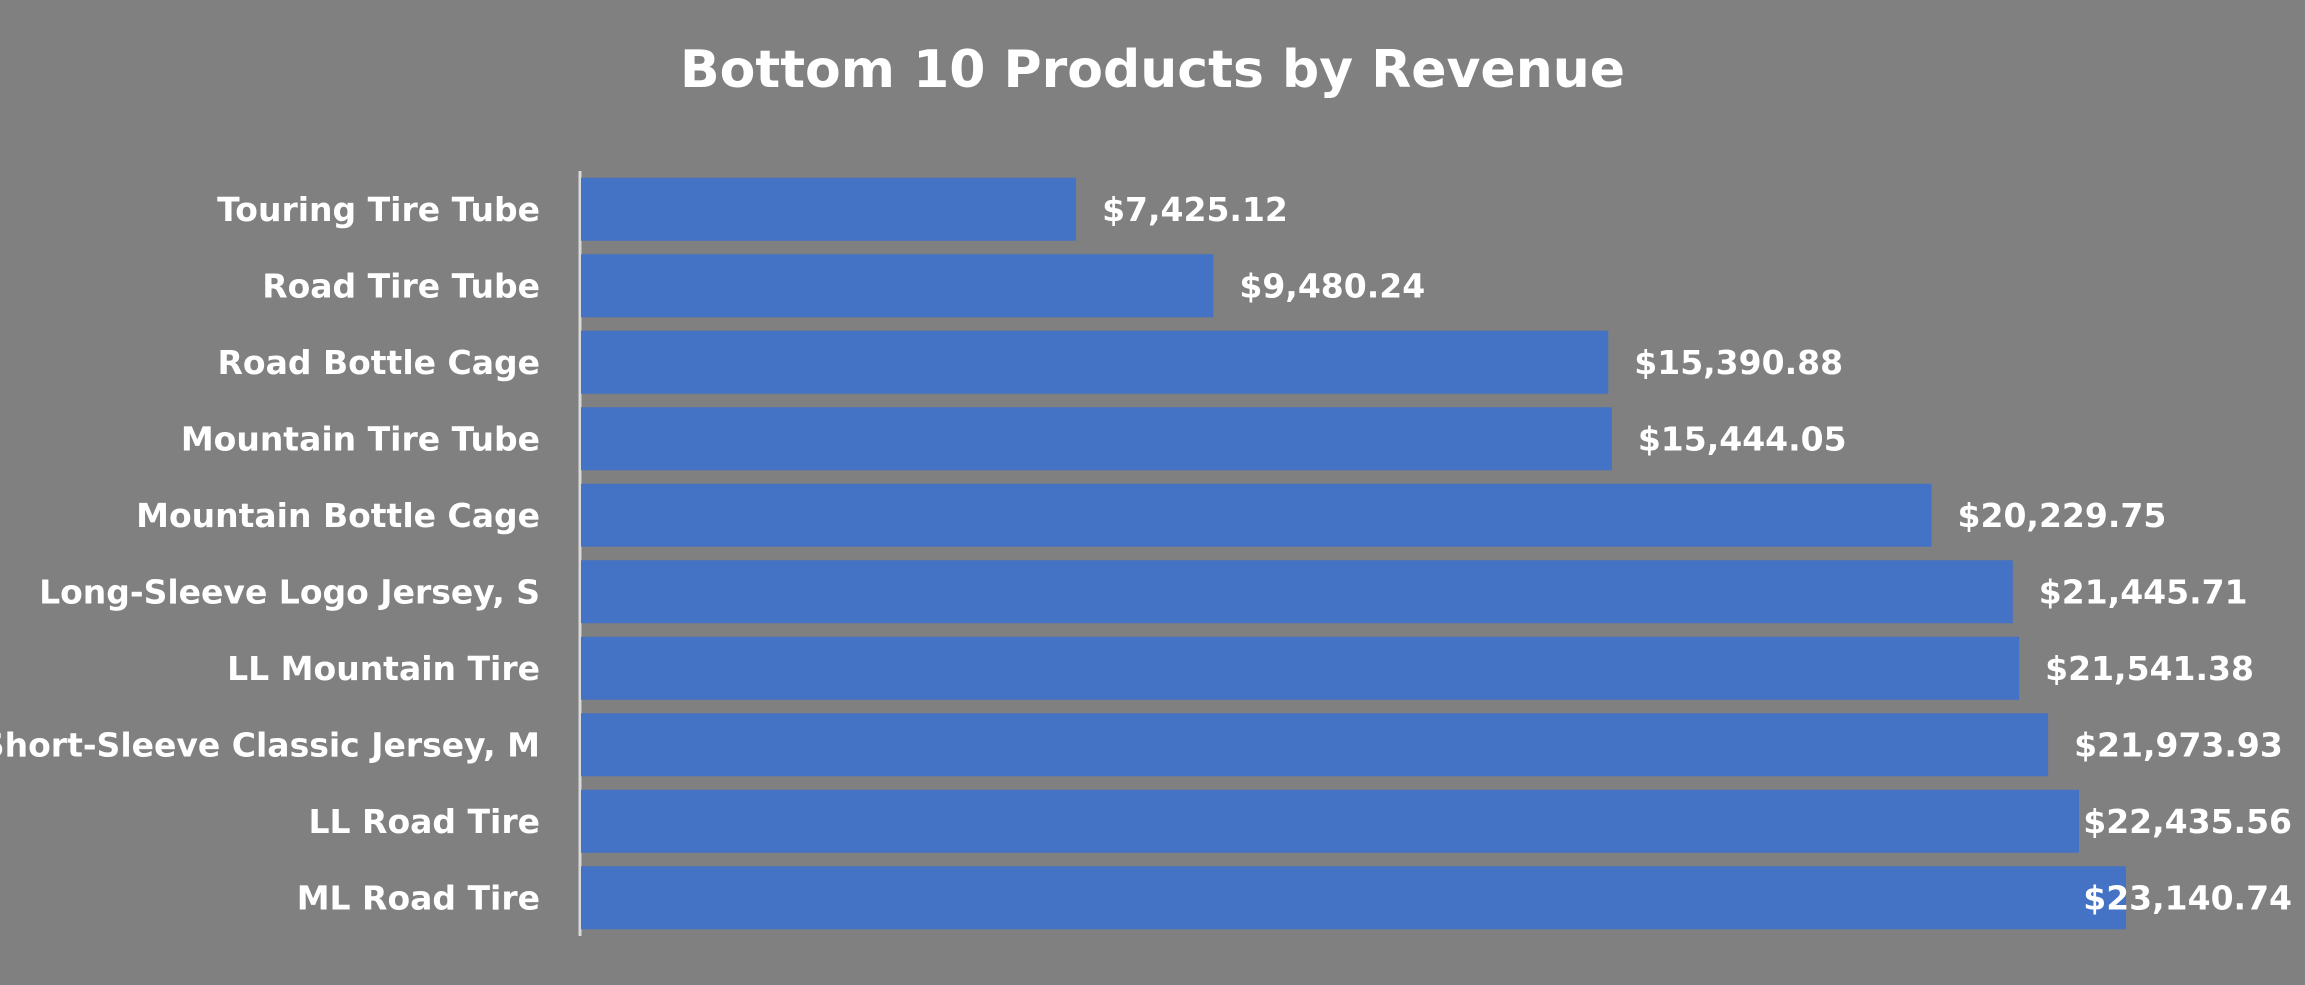 The height and width of the screenshot is (985, 2305). Describe the element at coordinates (2149, 668) in the screenshot. I see `data-label: $21,541.38` at that location.